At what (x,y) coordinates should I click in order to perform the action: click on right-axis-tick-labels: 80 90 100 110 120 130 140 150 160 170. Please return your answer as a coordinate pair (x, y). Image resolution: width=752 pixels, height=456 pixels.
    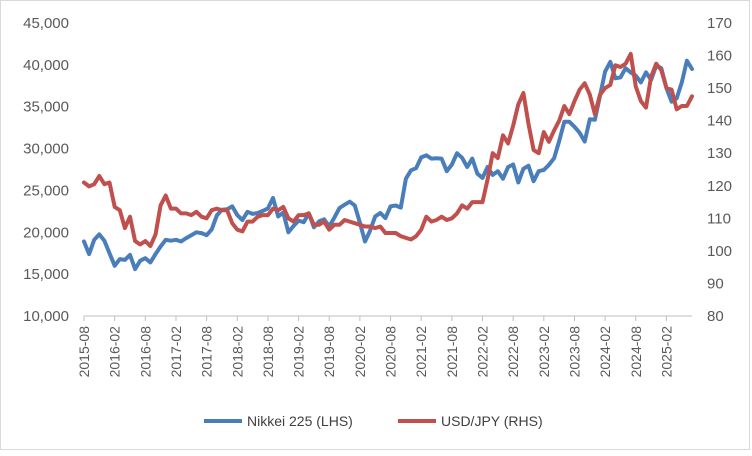
    Looking at the image, I should click on (719, 170).